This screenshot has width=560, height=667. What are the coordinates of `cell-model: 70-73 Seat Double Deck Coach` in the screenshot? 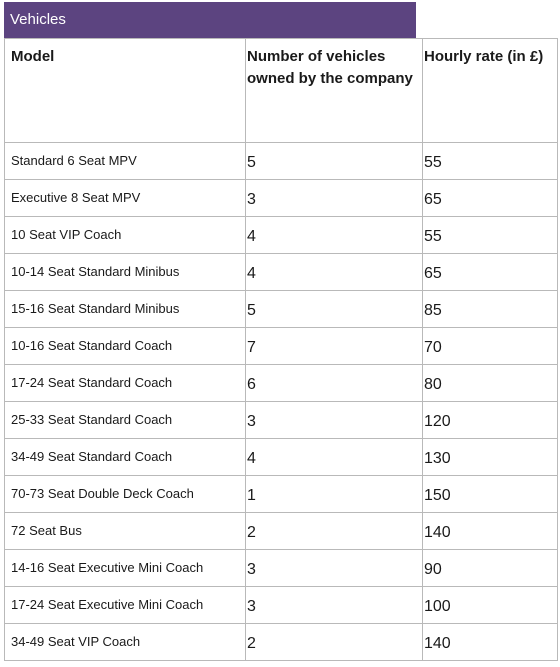 It's located at (125, 494).